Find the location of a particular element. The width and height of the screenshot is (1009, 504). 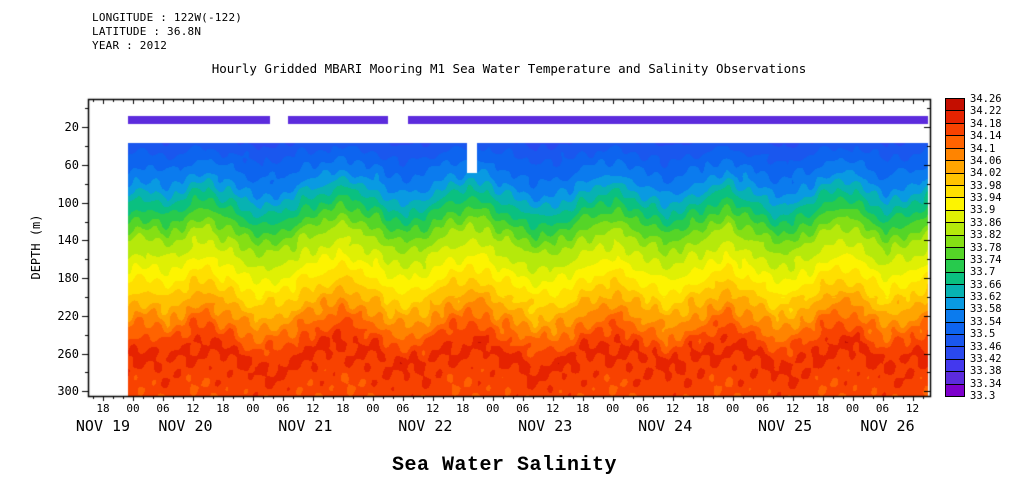

colorbar-tick-label: 33.86 is located at coordinates (986, 222).